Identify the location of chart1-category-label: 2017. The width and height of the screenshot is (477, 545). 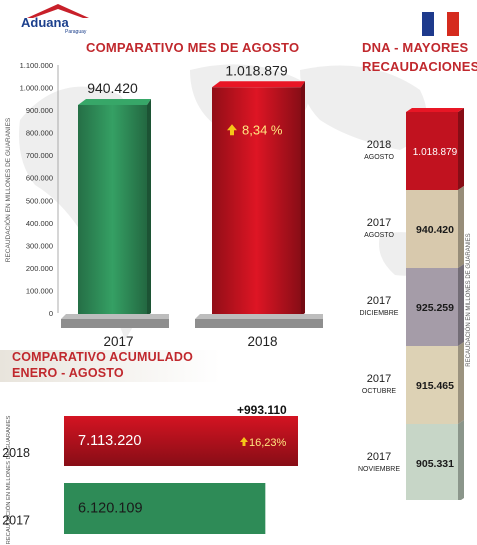
(118, 341).